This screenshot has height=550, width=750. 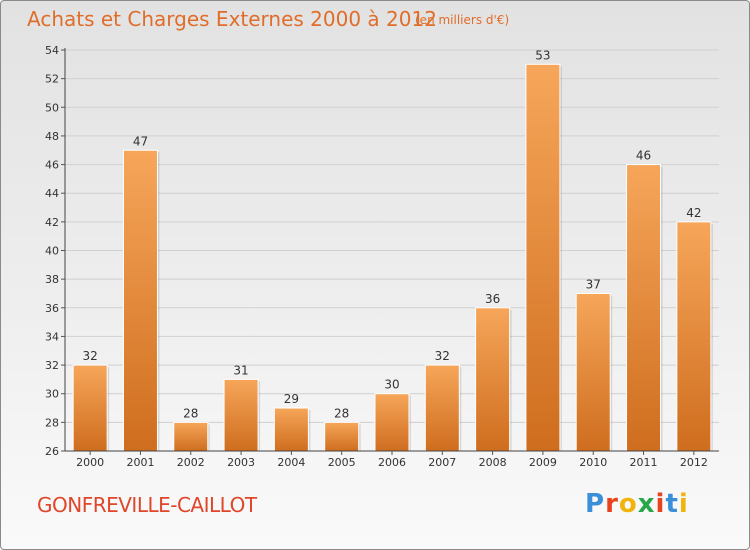 What do you see at coordinates (672, 504) in the screenshot?
I see `logo-letter: t` at bounding box center [672, 504].